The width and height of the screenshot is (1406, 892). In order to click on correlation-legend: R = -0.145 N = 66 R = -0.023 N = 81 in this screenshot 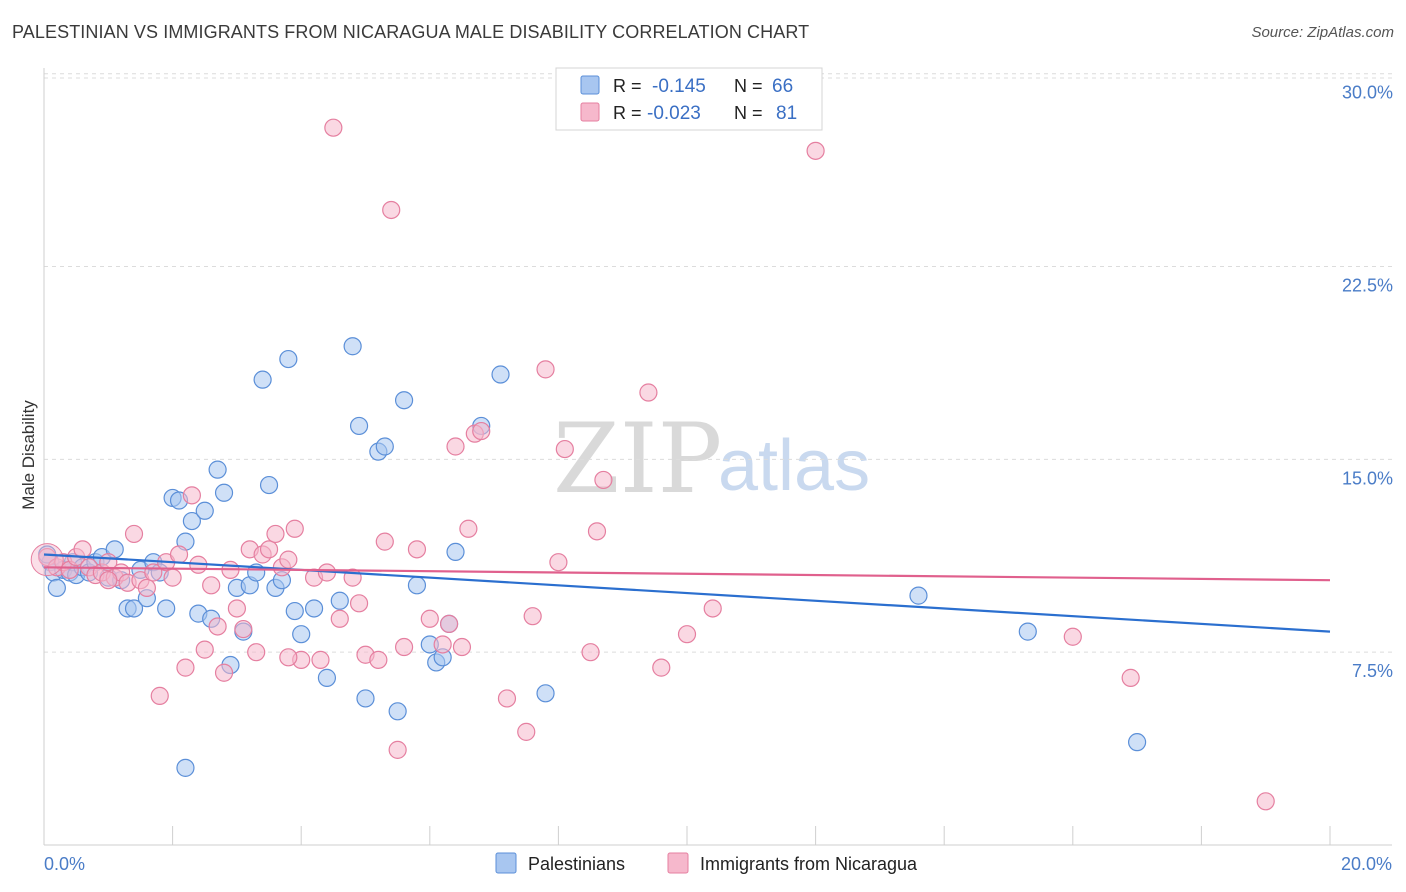, I will do `click(689, 99)`.